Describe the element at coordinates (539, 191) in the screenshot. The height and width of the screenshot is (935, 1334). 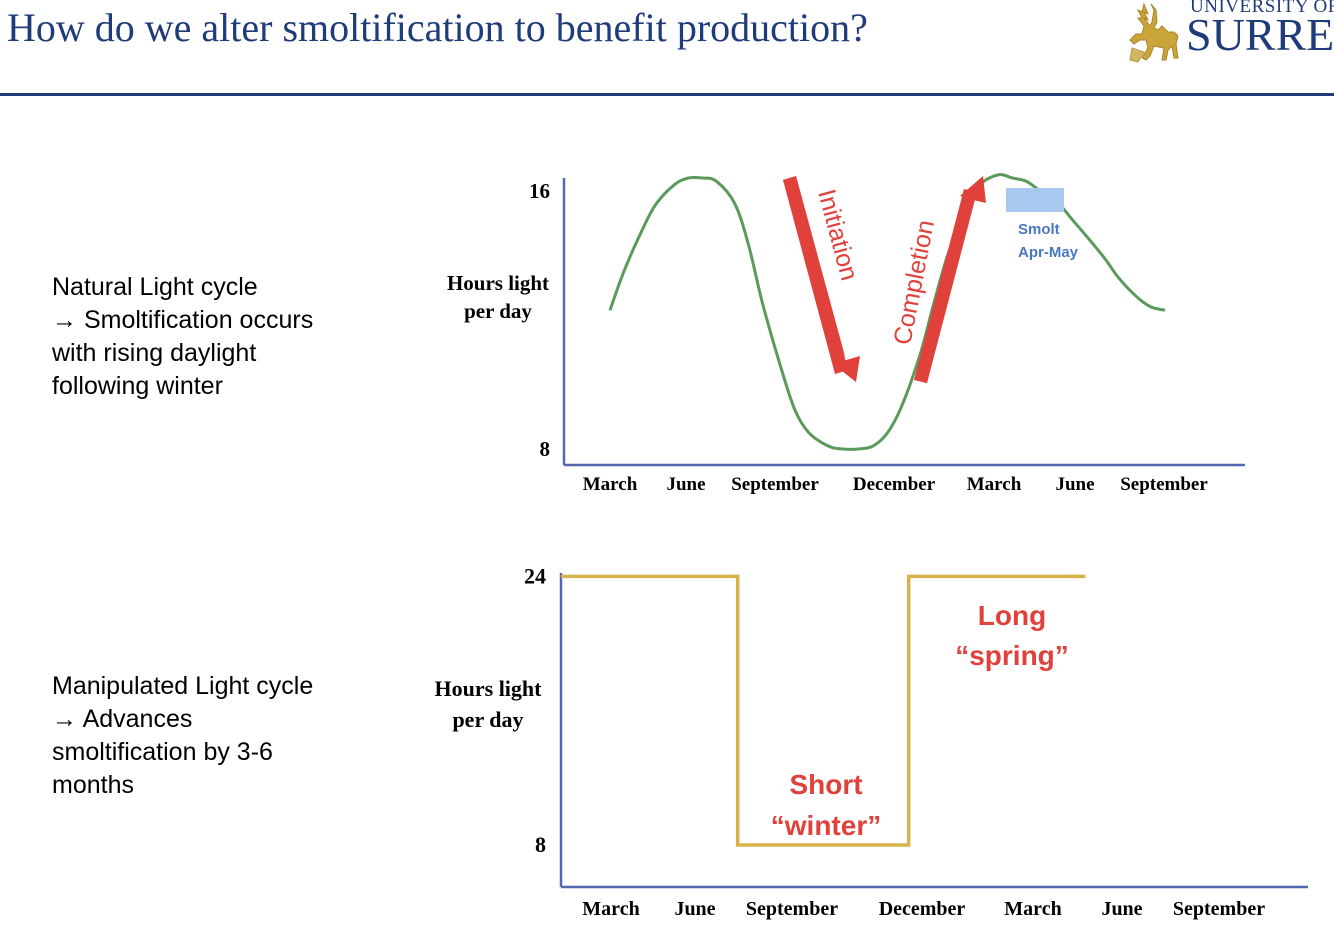
I see `y-tick-label: 16` at that location.